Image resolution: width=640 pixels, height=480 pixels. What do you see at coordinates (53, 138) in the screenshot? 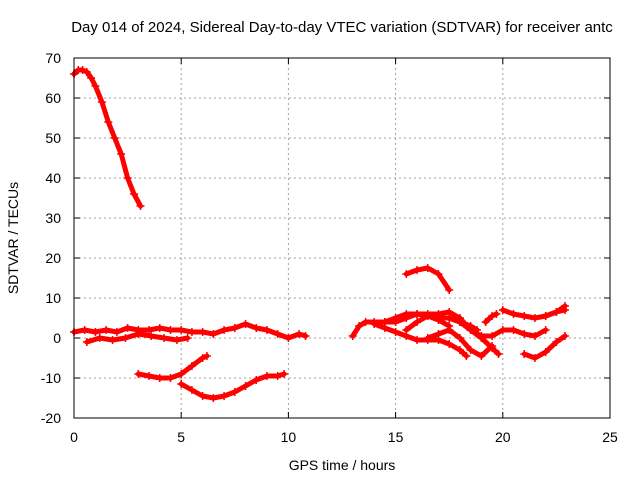
I see `y-tick-label: 50` at bounding box center [53, 138].